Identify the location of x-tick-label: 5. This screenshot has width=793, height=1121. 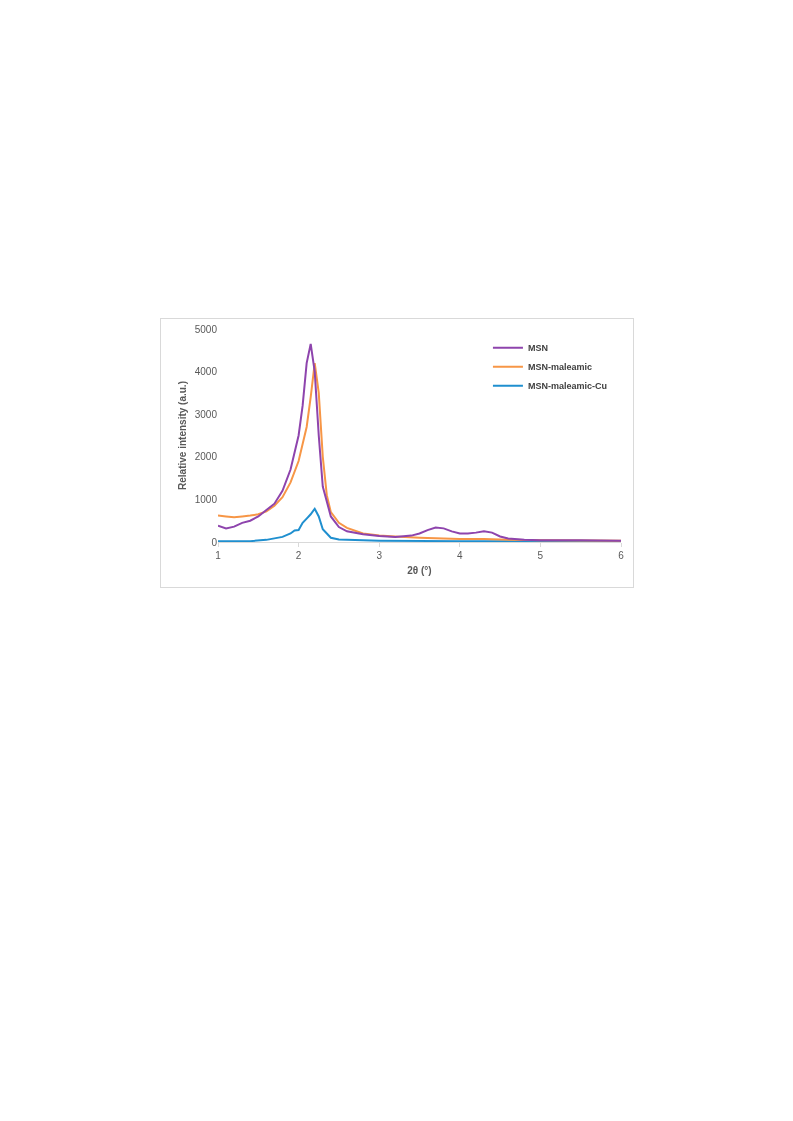
(540, 555).